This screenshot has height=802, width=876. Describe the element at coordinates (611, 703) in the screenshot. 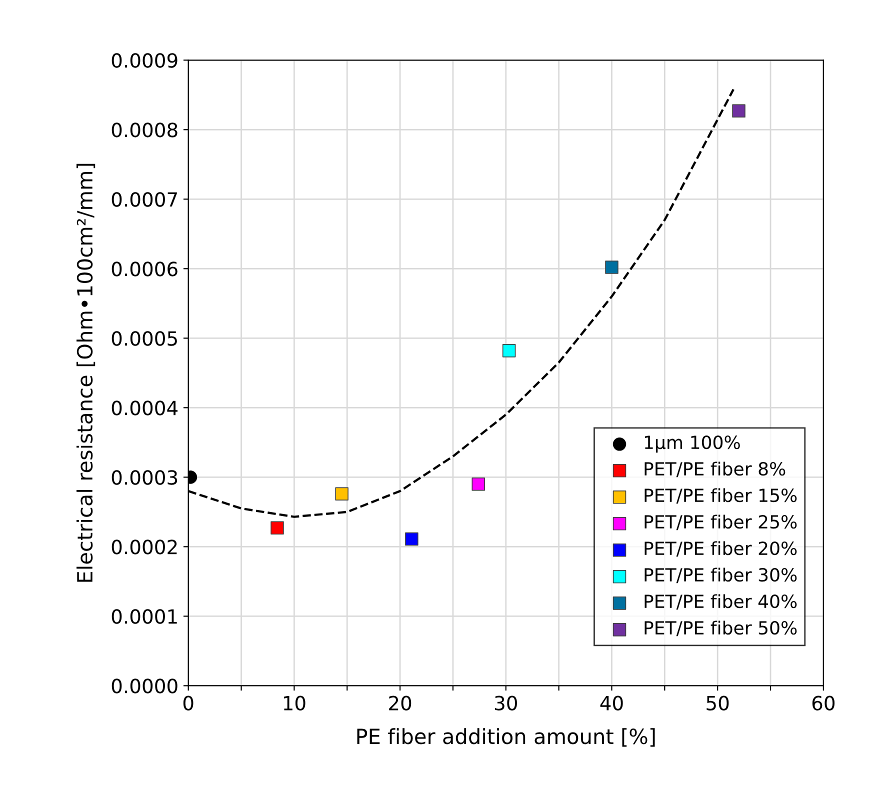

I see `x-tick-label: 40` at that location.